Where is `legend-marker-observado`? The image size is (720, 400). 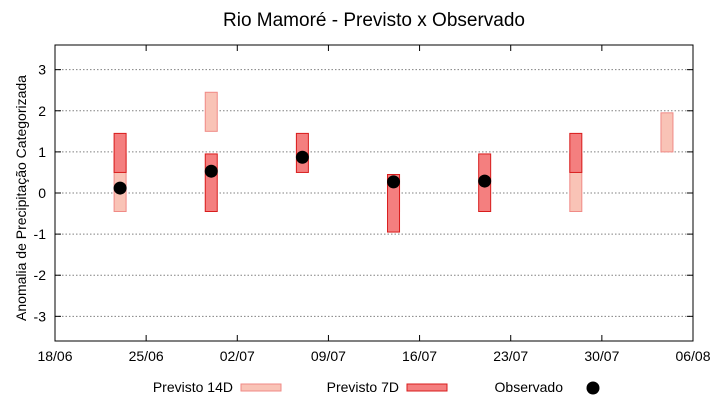 legend-marker-observado is located at coordinates (593, 388).